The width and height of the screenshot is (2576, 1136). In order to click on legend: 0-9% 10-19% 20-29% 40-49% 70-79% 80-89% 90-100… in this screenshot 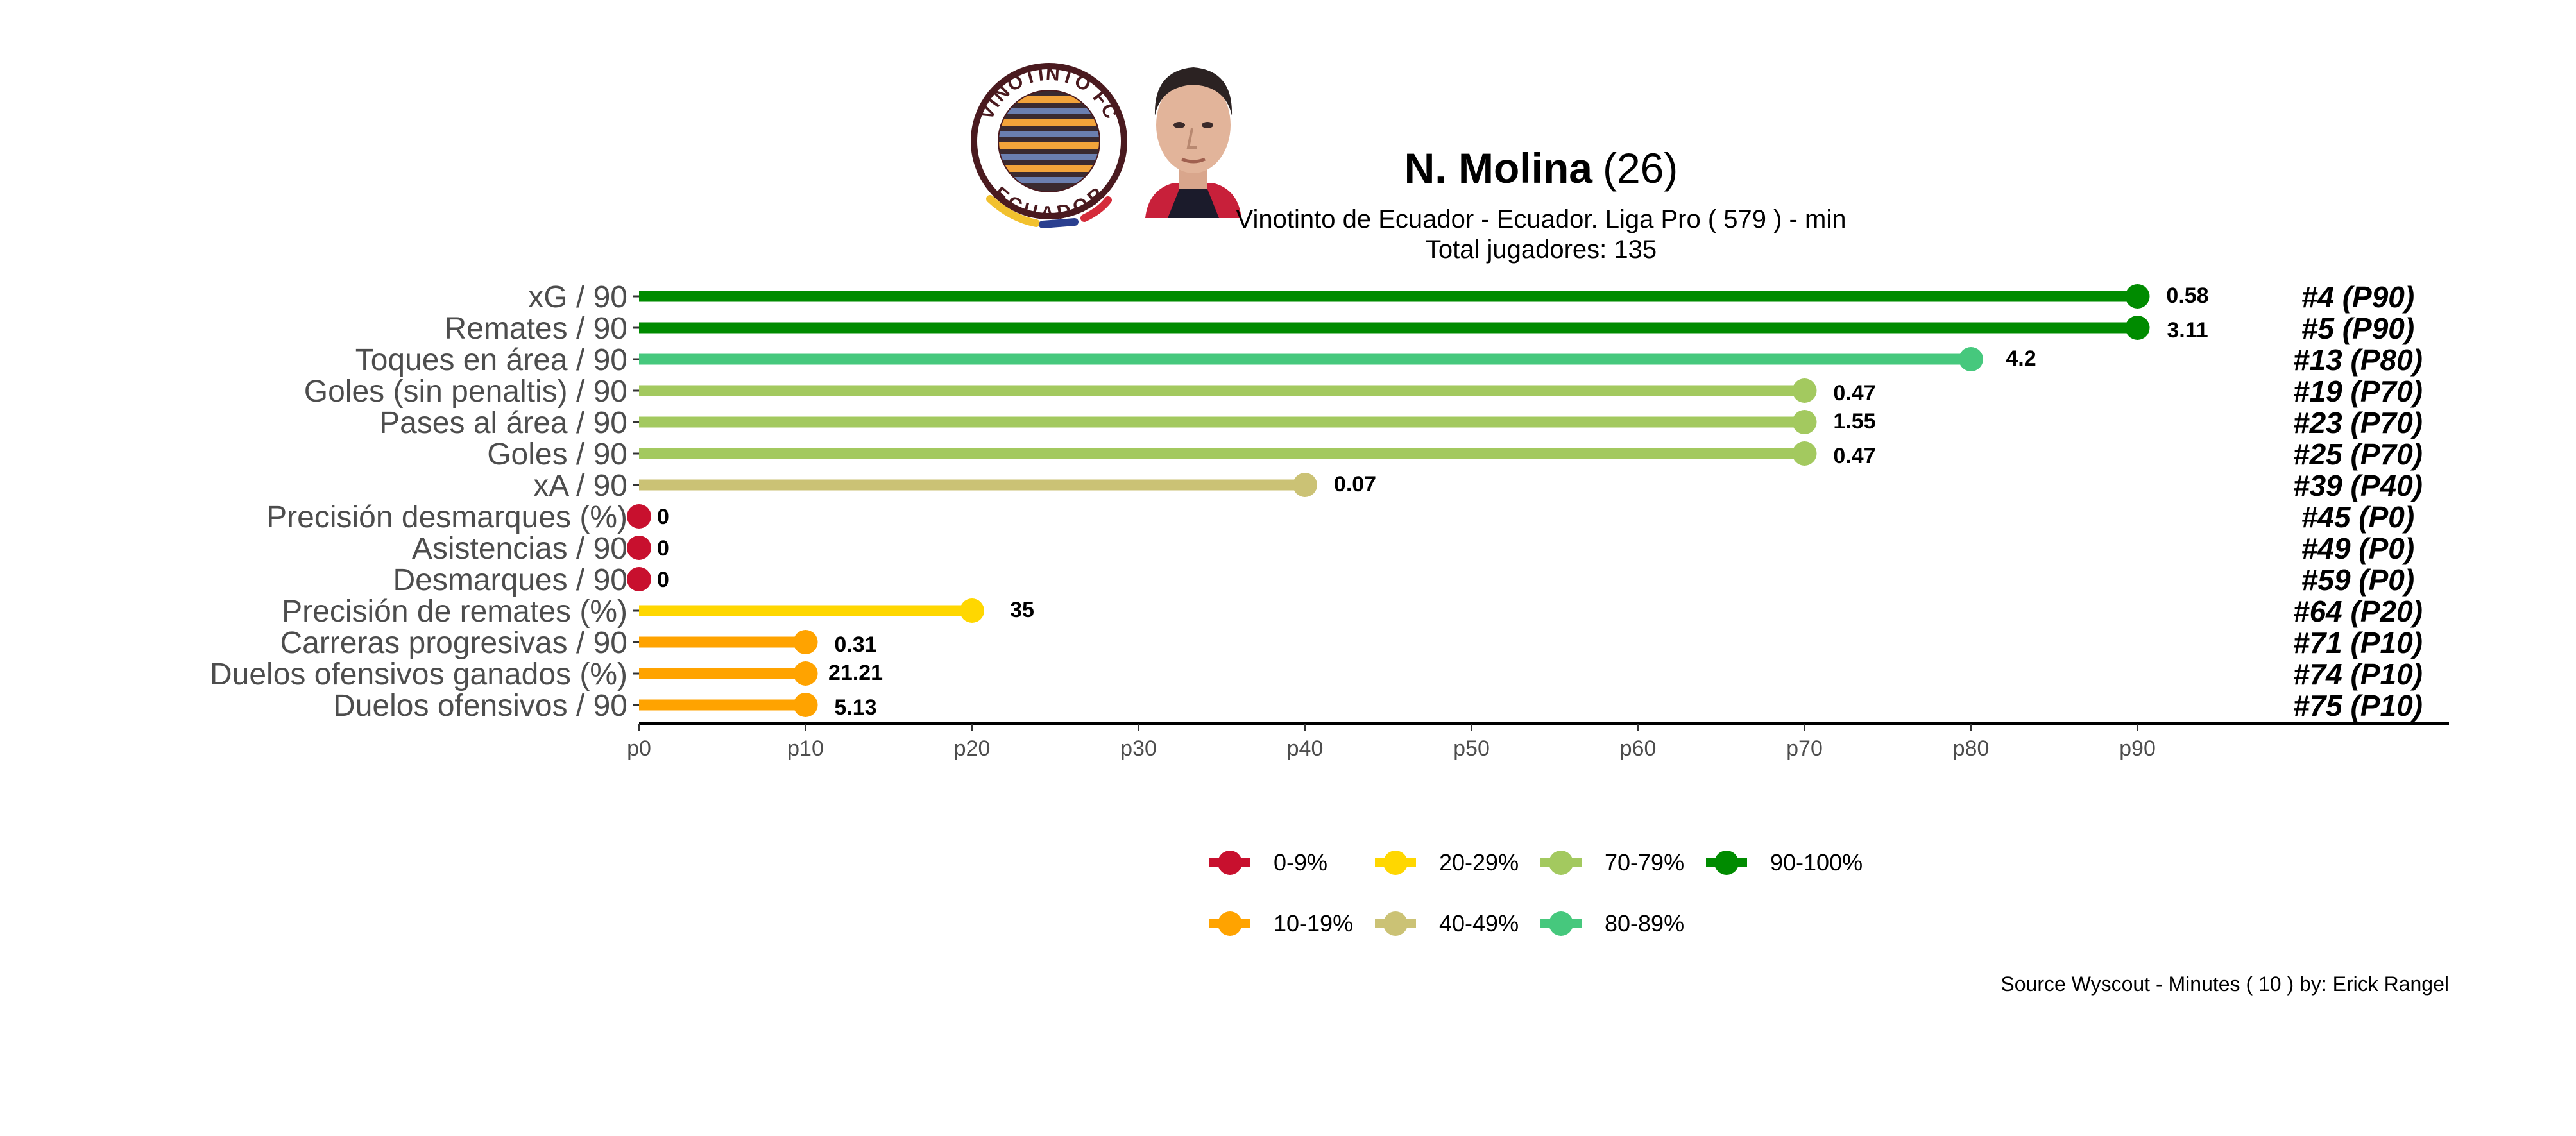, I will do `click(1536, 893)`.